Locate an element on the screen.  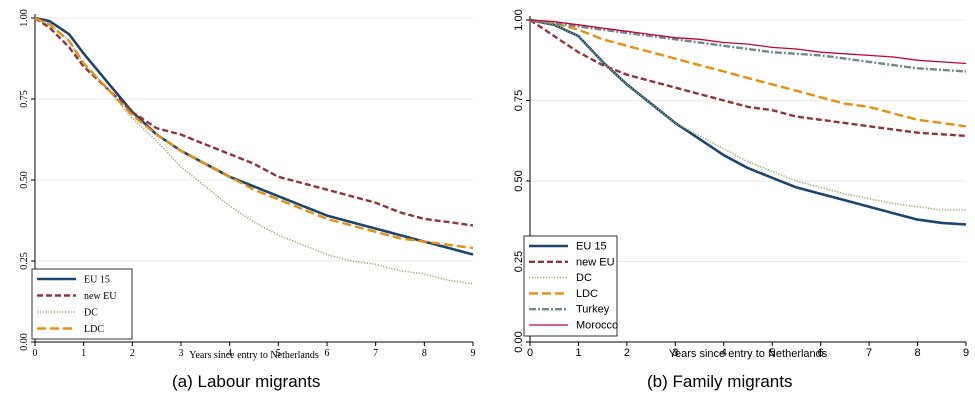
series-line-turkey is located at coordinates (748, 45).